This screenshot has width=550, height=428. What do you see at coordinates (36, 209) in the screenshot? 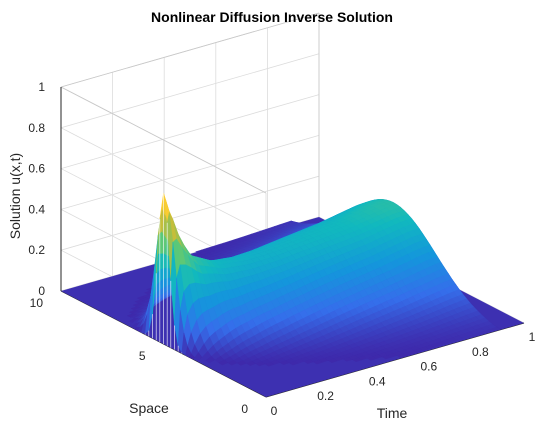
I see `z-tick-label: 0.4` at bounding box center [36, 209].